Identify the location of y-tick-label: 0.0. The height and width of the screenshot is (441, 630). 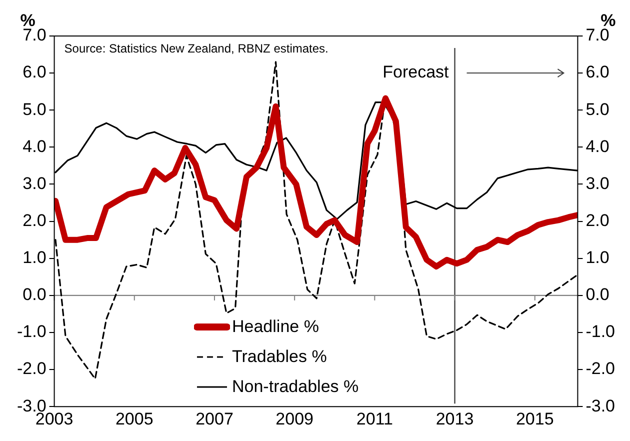
(34, 294).